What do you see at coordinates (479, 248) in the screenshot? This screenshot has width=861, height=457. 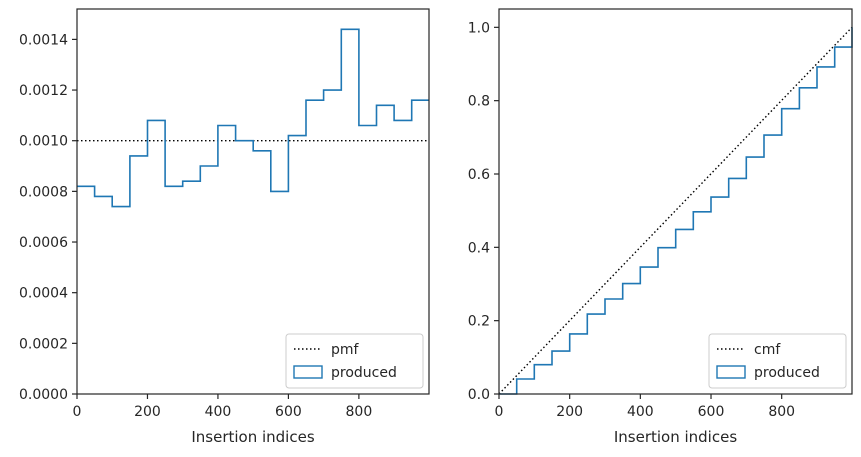 I see `y-tick-label: 0.4` at bounding box center [479, 248].